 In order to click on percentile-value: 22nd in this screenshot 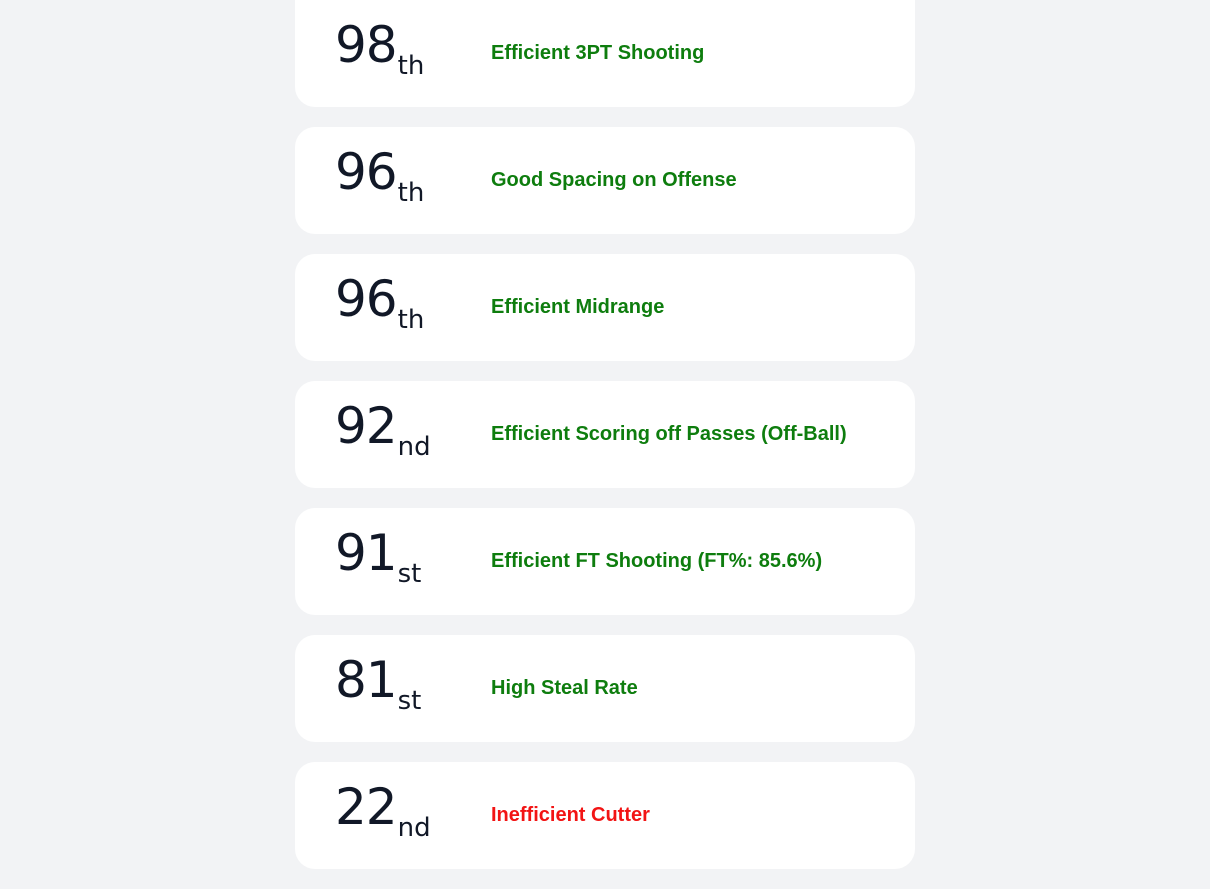, I will do `click(383, 812)`.